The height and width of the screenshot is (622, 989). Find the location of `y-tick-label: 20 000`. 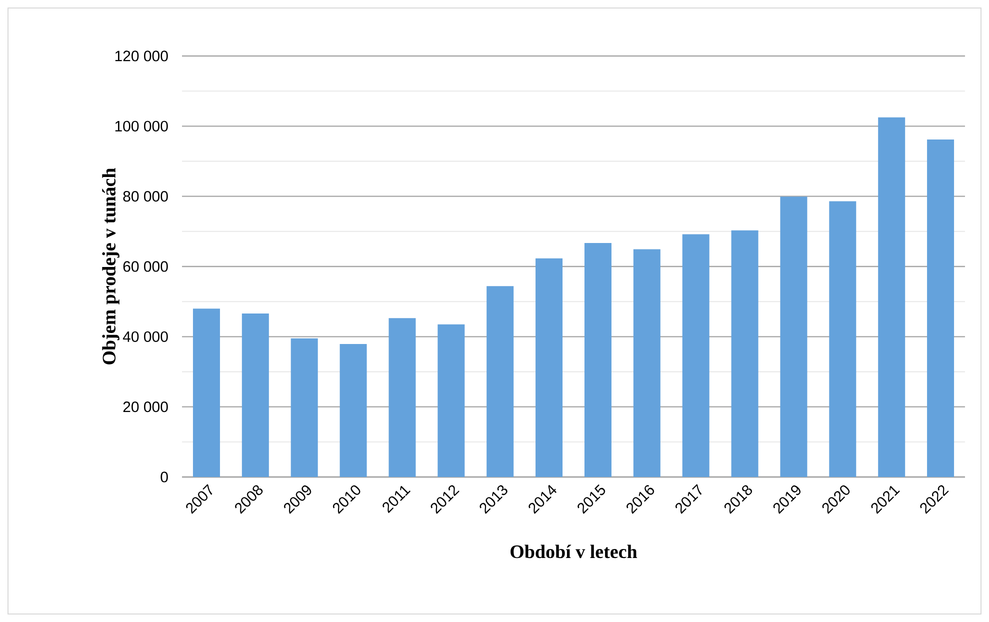

y-tick-label: 20 000 is located at coordinates (145, 407).